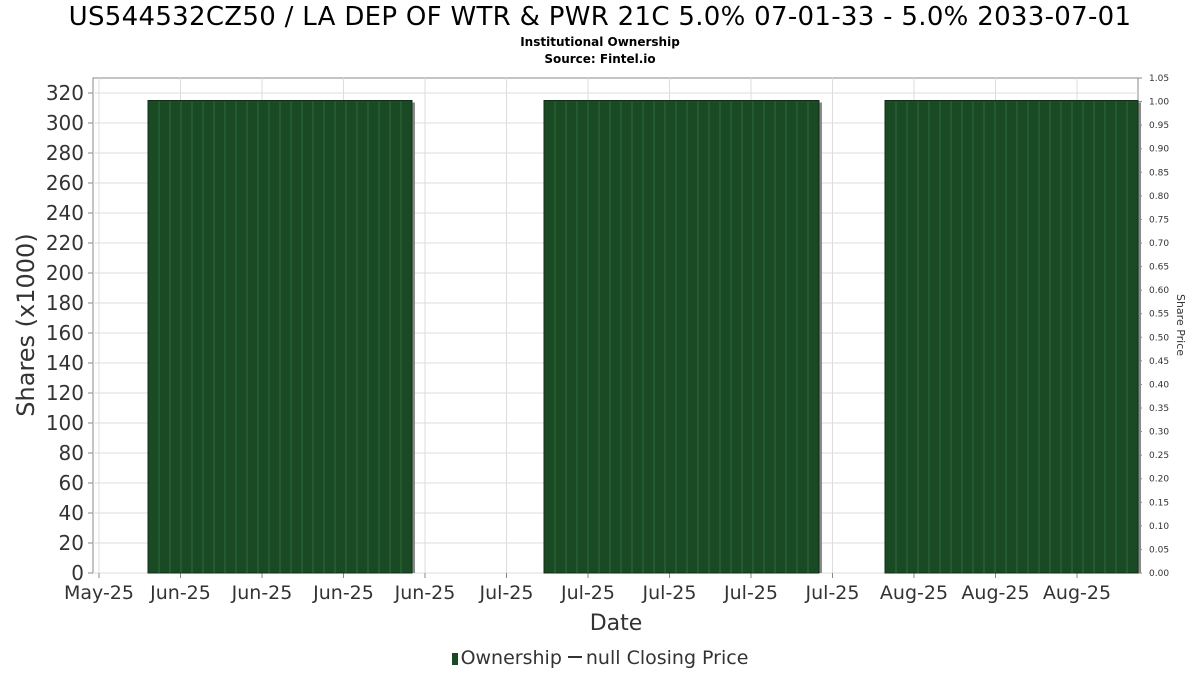  I want to click on y-tick-label: 200, so click(65, 273).